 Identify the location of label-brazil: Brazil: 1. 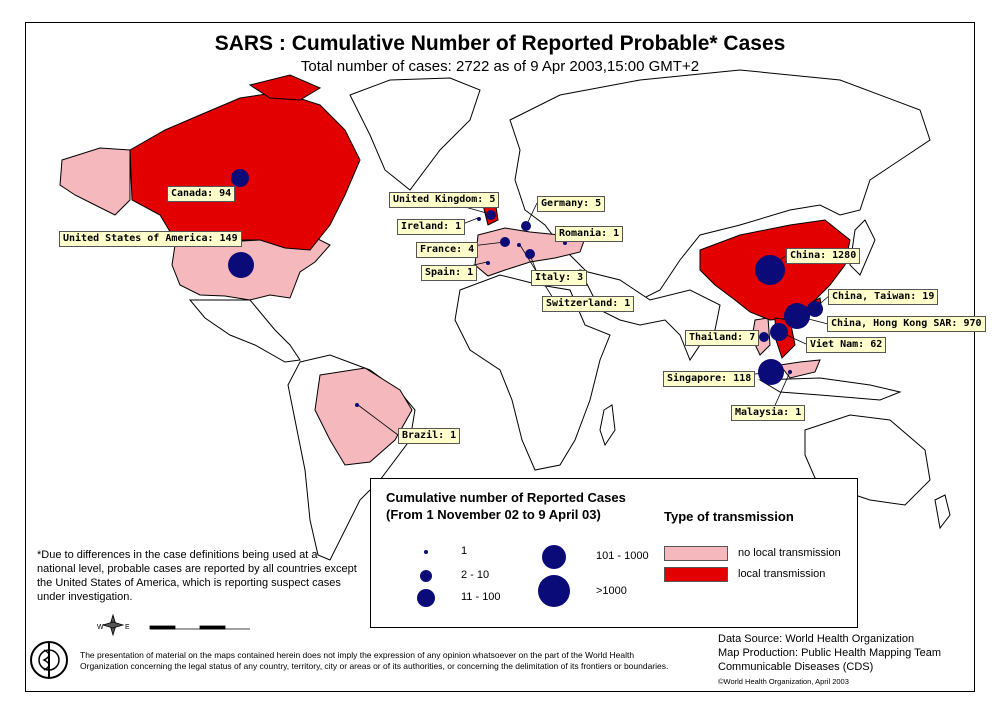
(429, 436).